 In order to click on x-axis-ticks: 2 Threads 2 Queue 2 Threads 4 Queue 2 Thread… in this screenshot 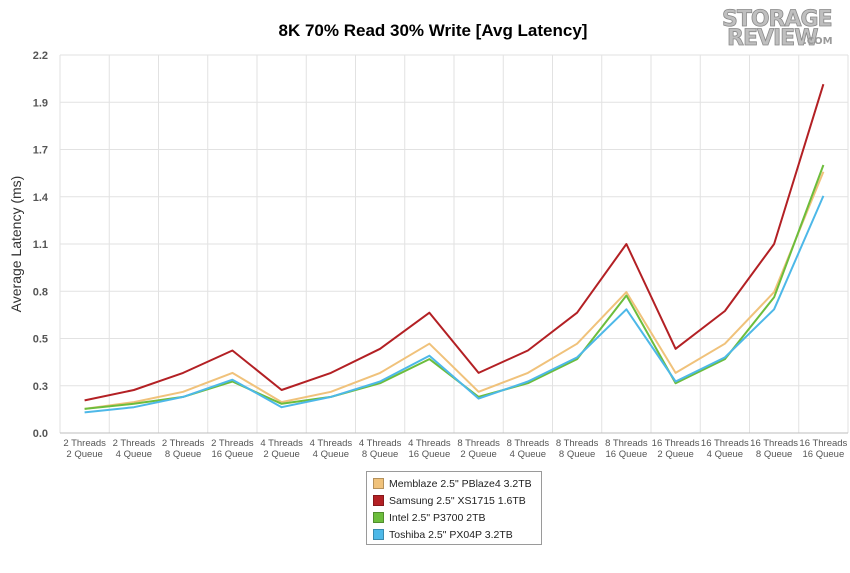, I will do `click(455, 449)`.